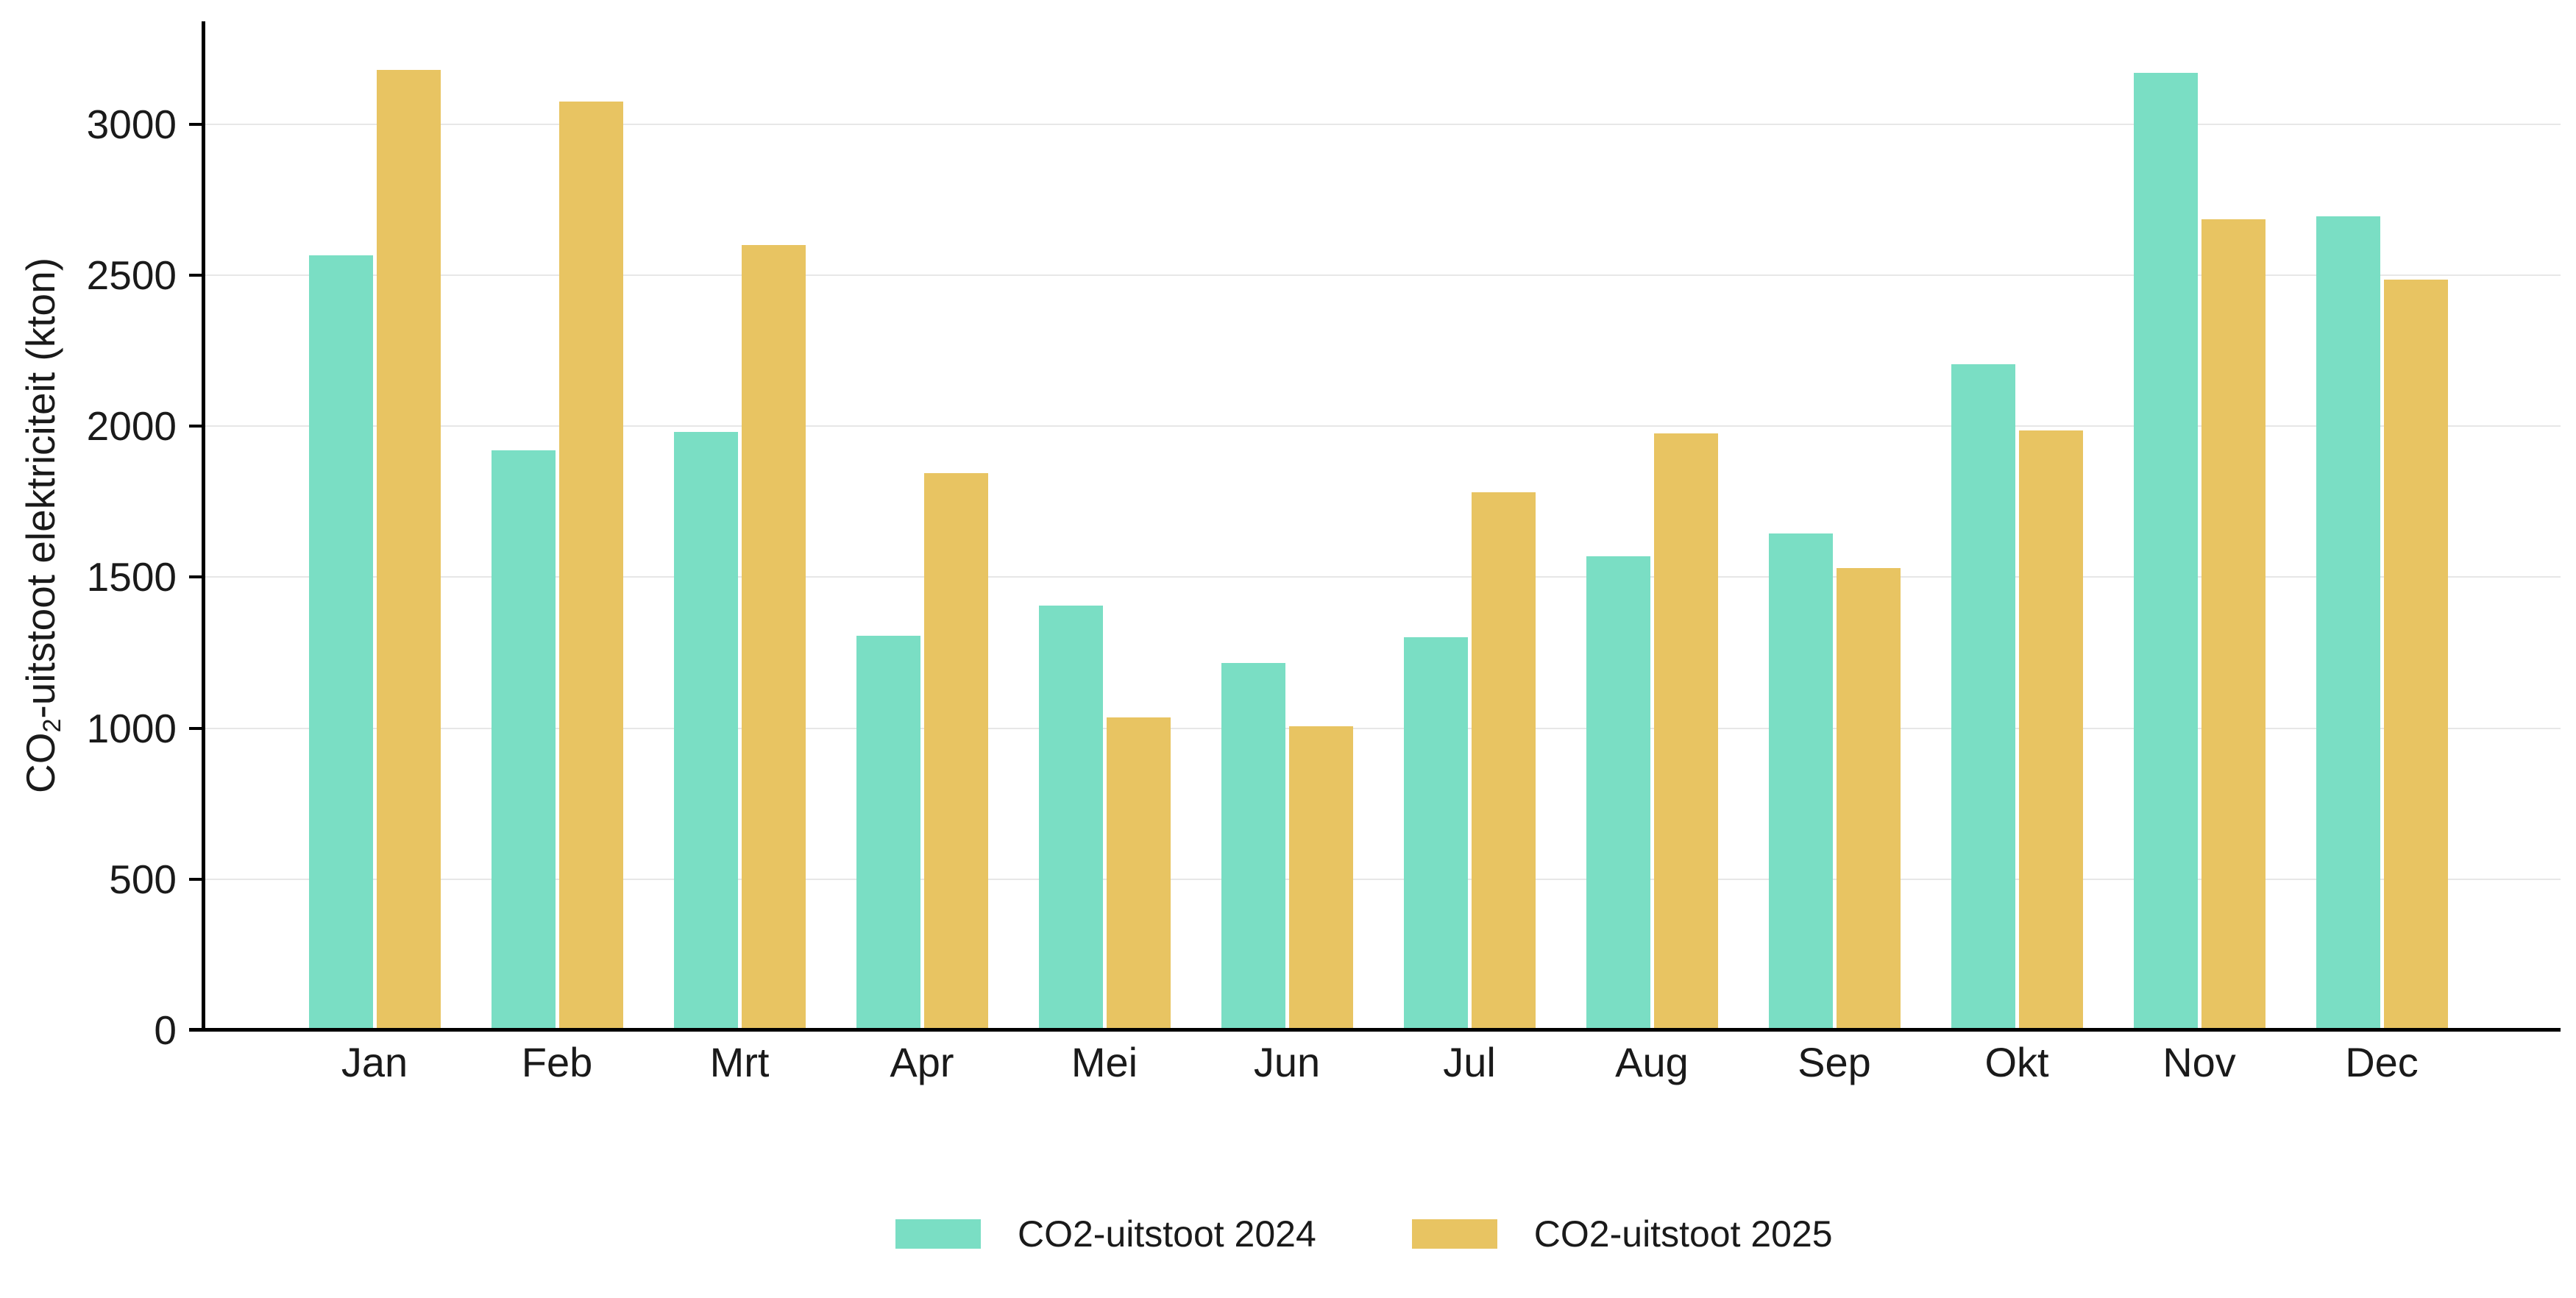 The width and height of the screenshot is (2576, 1298). I want to click on y-tick-mark-2000, so click(195, 426).